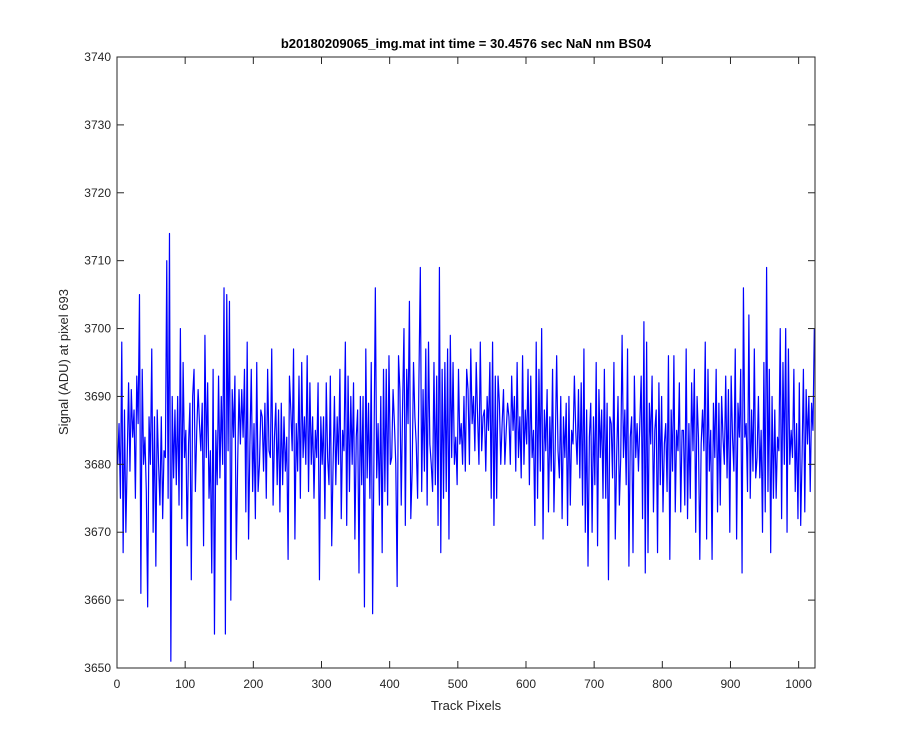 Image resolution: width=900 pixels, height=755 pixels. What do you see at coordinates (798, 684) in the screenshot?
I see `x-tick-label: 1000` at bounding box center [798, 684].